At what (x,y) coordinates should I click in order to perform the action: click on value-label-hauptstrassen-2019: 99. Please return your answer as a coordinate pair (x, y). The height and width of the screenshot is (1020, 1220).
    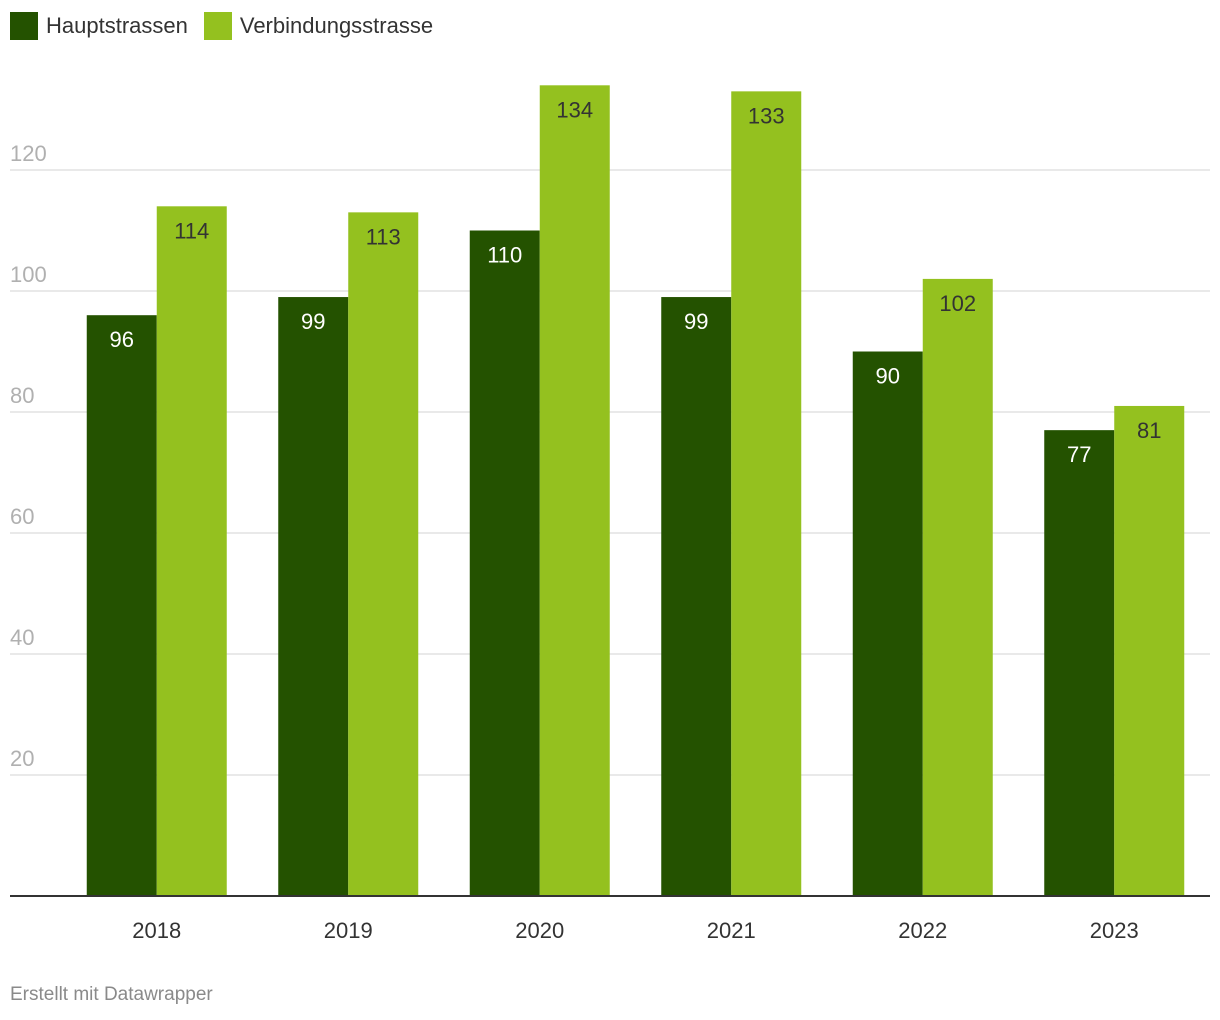
    Looking at the image, I should click on (313, 321).